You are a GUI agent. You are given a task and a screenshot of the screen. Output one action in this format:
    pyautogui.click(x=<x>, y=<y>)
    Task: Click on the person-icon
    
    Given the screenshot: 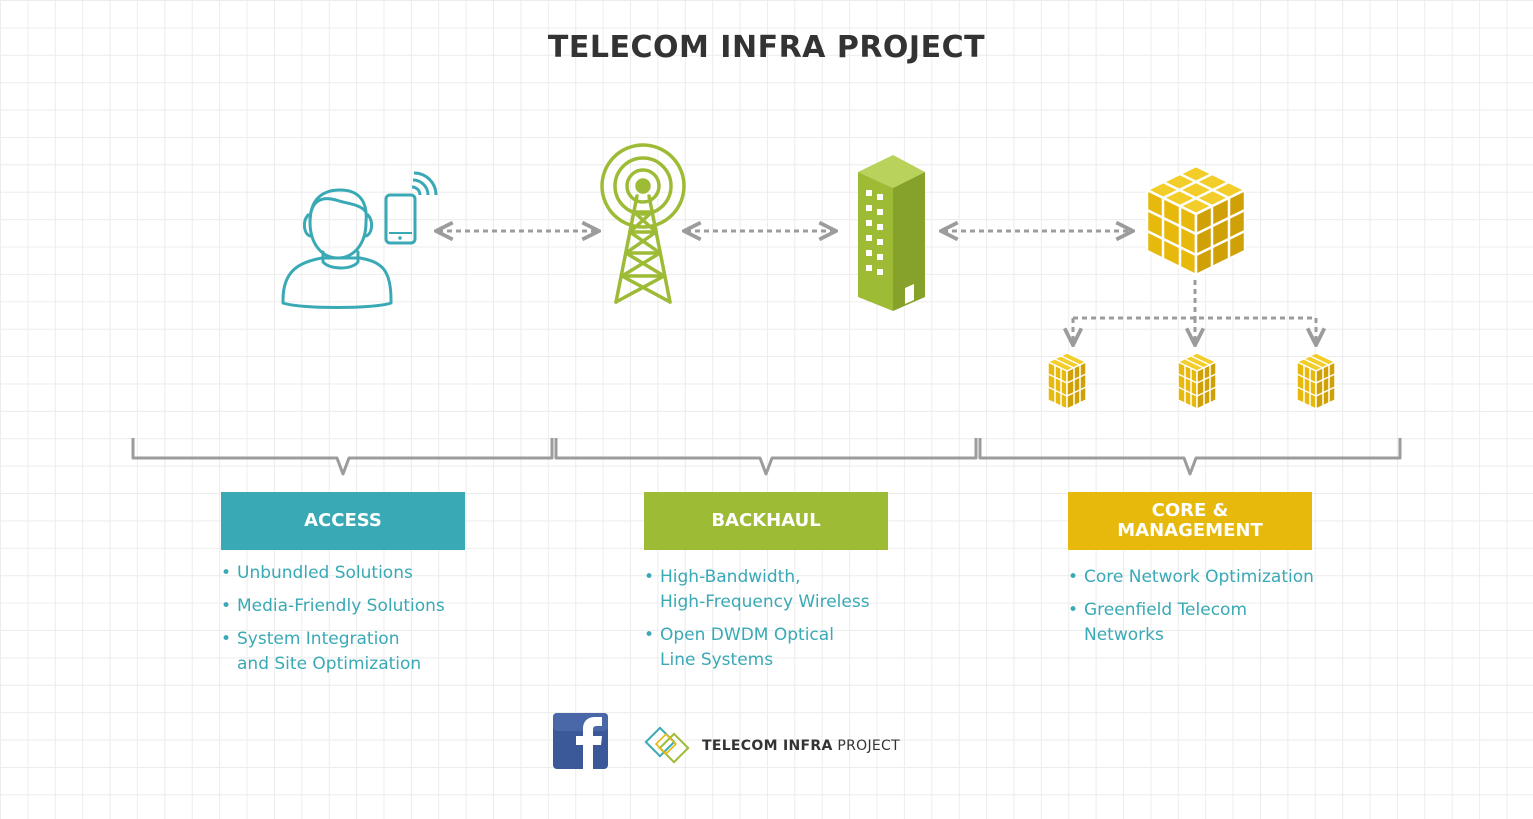 What is the action you would take?
    pyautogui.click(x=337, y=248)
    